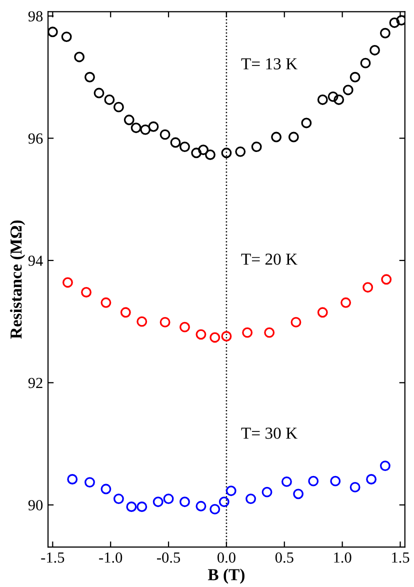 This screenshot has height=587, width=414. Describe the element at coordinates (269, 64) in the screenshot. I see `annotation: T= 13 K` at that location.